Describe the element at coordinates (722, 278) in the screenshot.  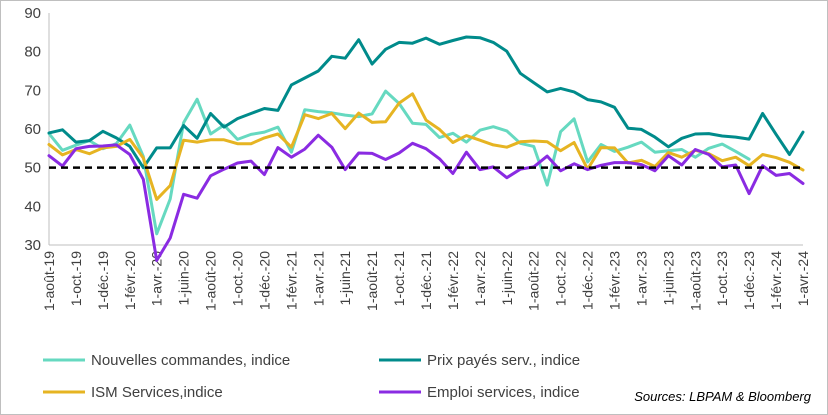
I see `x-tick-label: 1-oct.-23` at that location.